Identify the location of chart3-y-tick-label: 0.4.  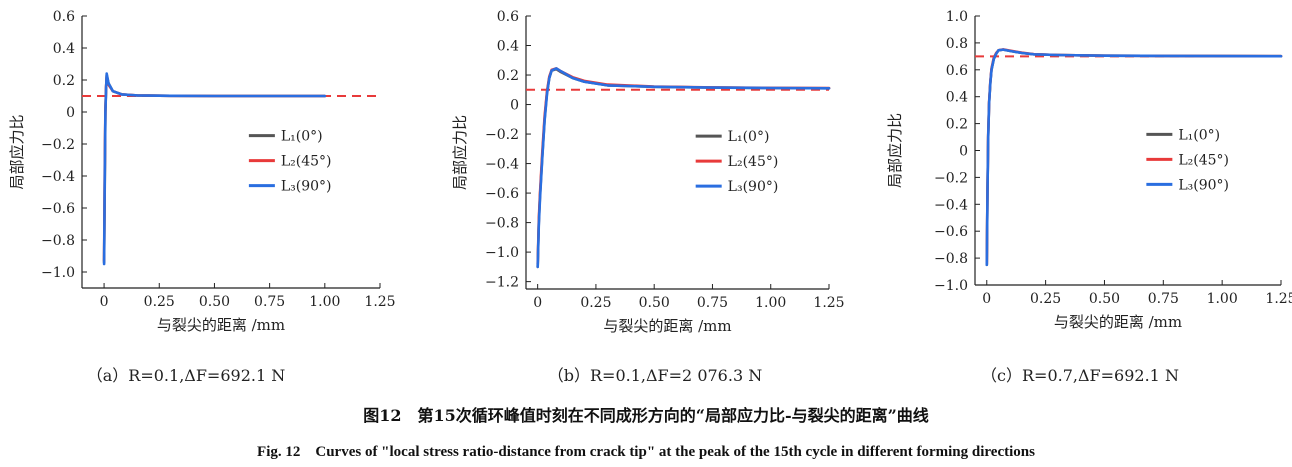
(957, 98).